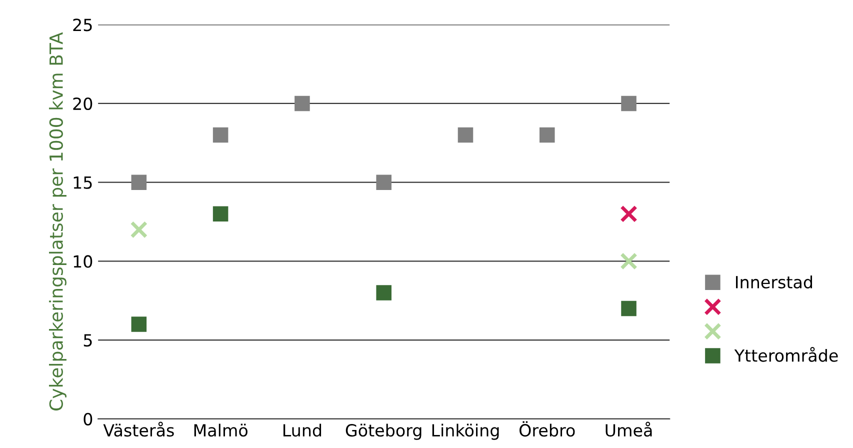  Describe the element at coordinates (384, 432) in the screenshot. I see `x-tick-label: Göteborg` at that location.